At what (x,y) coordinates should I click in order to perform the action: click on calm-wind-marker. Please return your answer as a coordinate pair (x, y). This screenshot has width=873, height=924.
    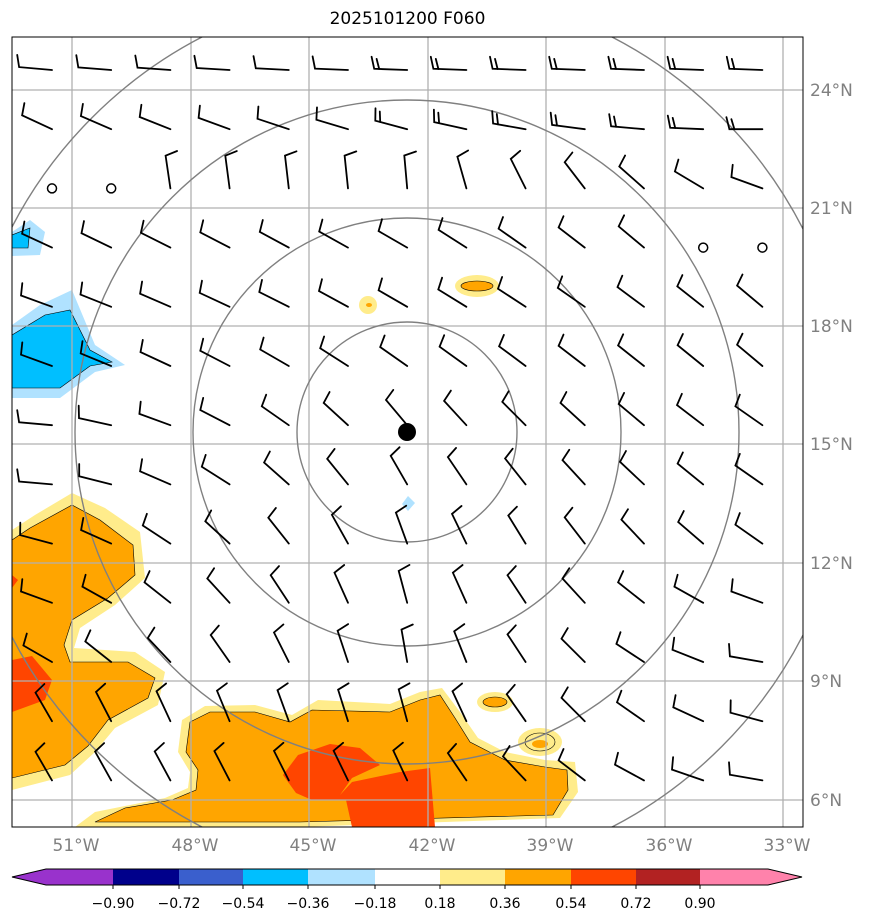
    Looking at the image, I should click on (762, 247).